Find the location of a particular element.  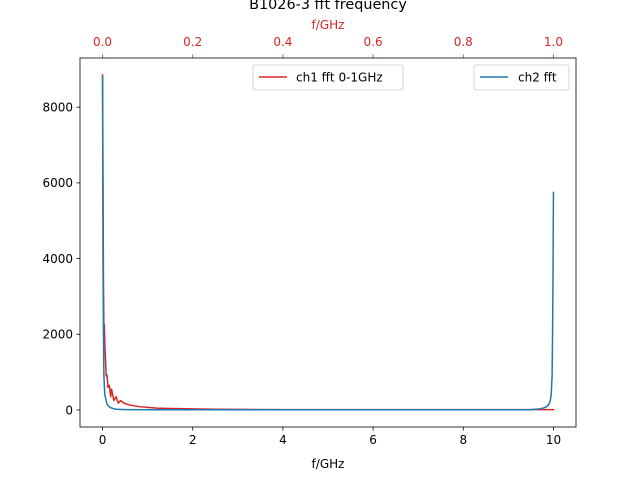

y-tick-label: 0 is located at coordinates (69, 410).